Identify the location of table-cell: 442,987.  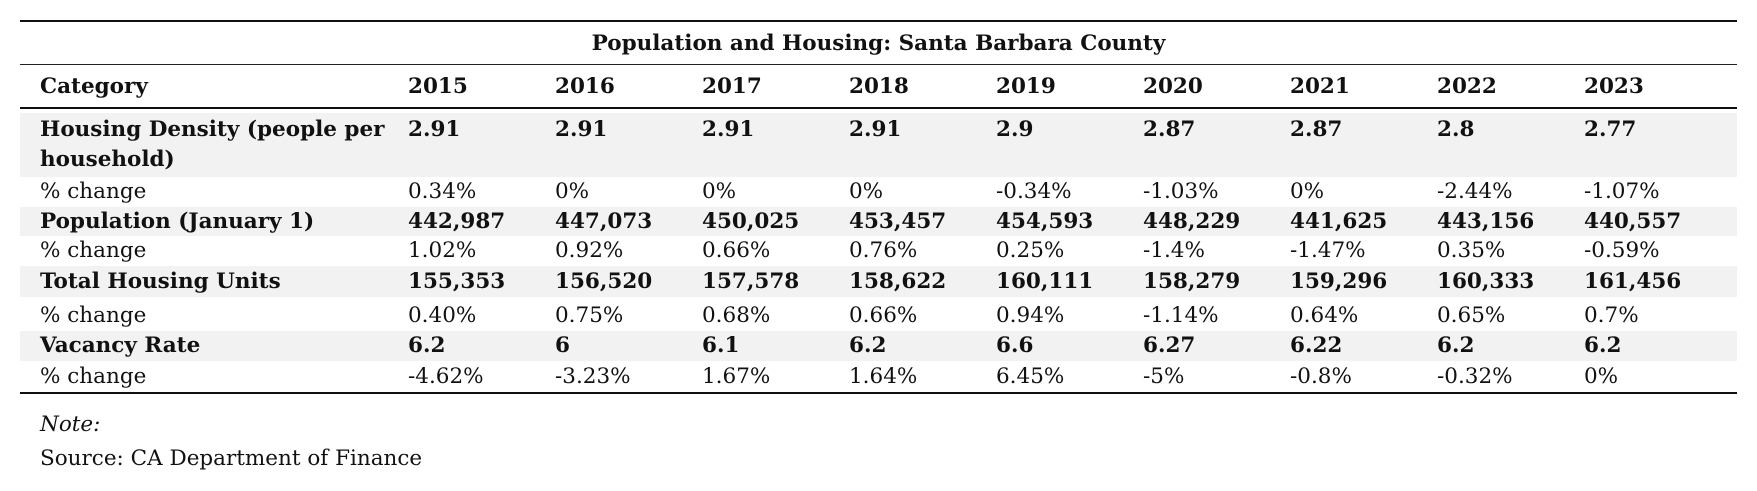
(481, 221).